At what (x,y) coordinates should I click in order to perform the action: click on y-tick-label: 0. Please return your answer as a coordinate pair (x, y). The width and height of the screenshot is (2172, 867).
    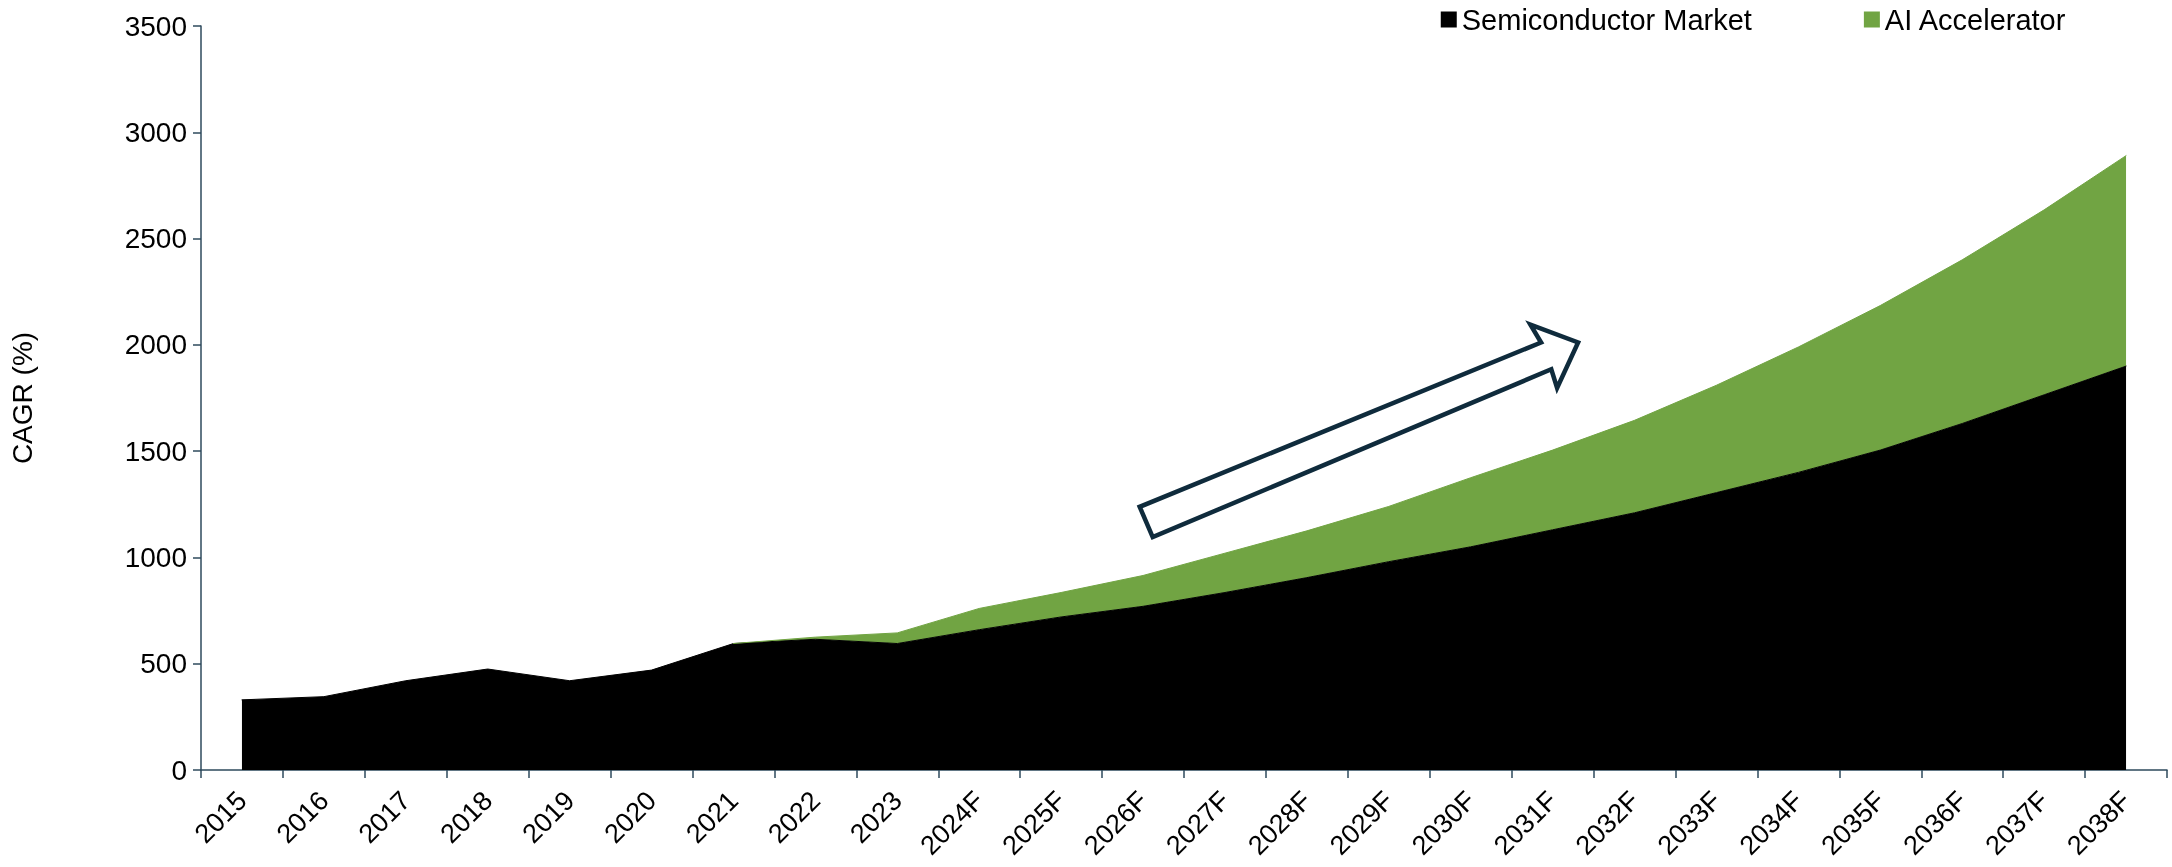
    Looking at the image, I should click on (179, 770).